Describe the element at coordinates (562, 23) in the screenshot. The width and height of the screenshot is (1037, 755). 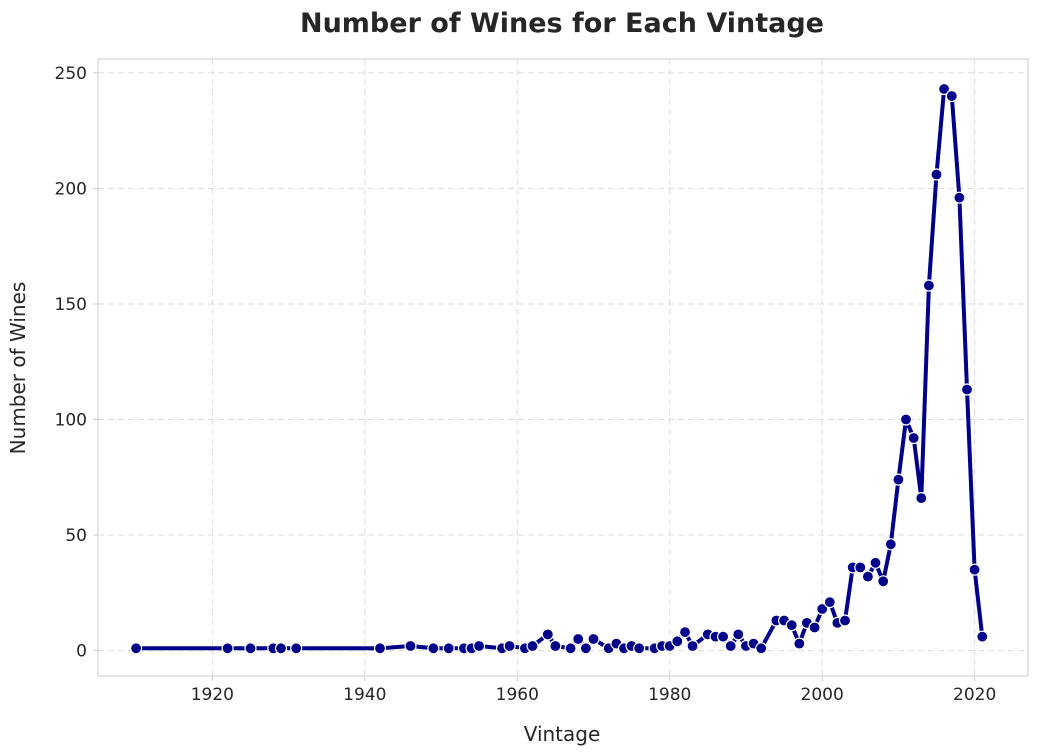
I see `chart-title: Number of Wines for Each Vintage` at that location.